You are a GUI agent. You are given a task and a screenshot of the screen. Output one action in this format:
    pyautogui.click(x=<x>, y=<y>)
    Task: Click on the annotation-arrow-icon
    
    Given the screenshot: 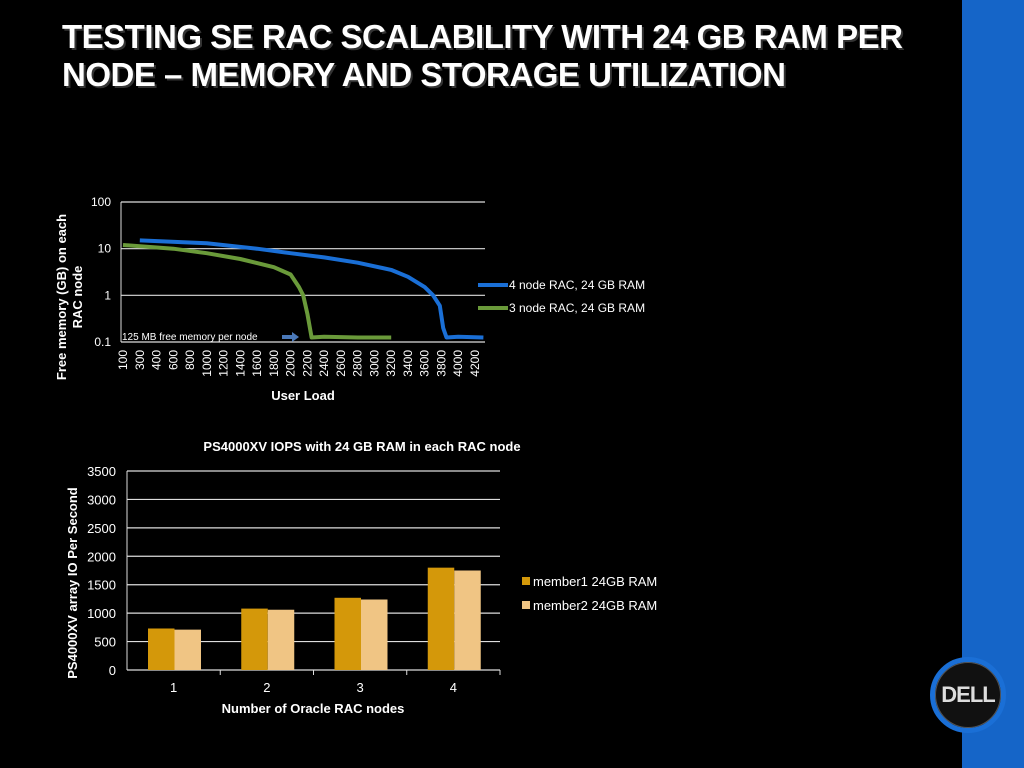 What is the action you would take?
    pyautogui.click(x=290, y=337)
    